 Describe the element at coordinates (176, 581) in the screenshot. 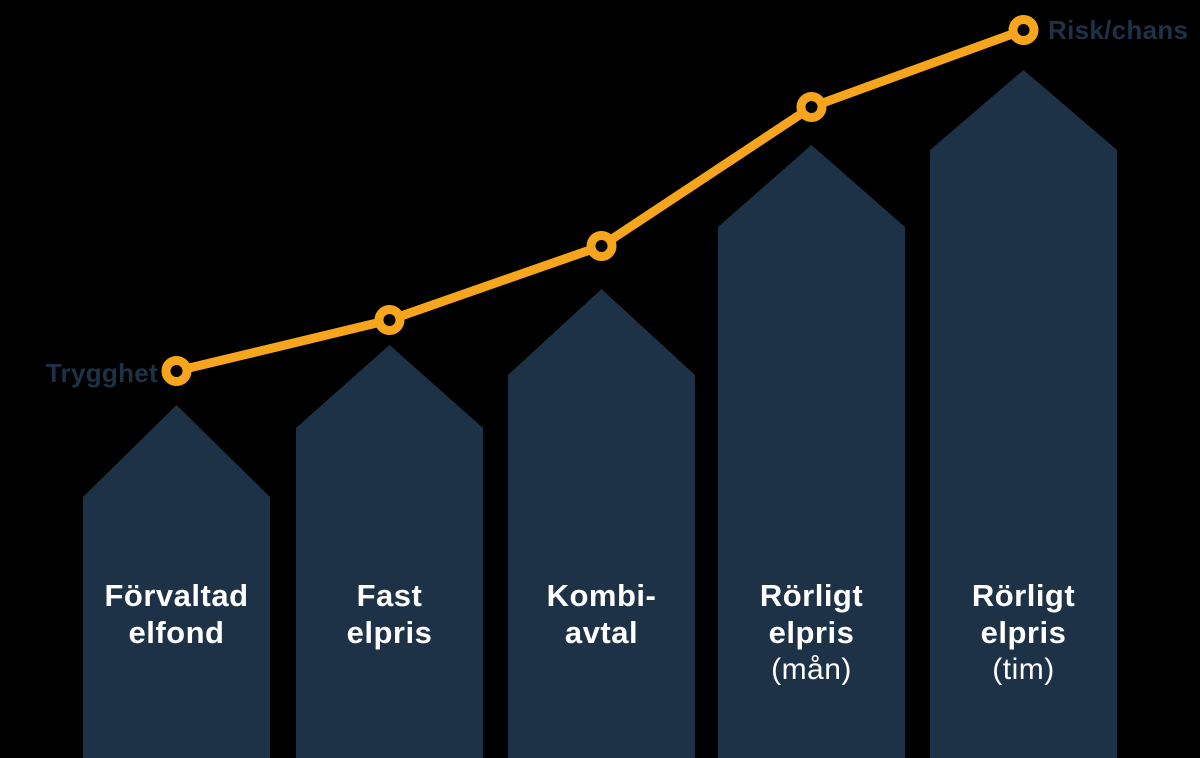

I see `bar-förvaltad-elfond` at that location.